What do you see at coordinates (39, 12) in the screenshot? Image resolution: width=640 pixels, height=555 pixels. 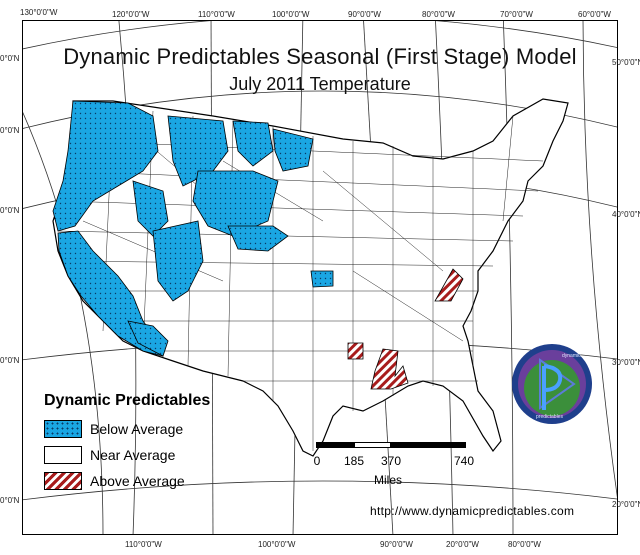 I see `tick-top-1: 130°0'0"W` at bounding box center [39, 12].